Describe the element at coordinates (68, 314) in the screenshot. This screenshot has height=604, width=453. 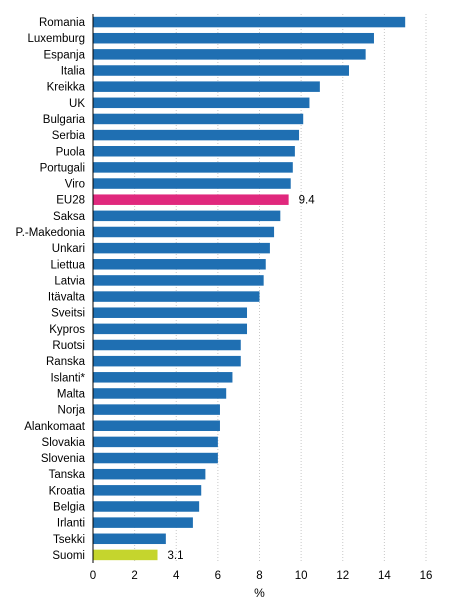
I see `category-label: Sveitsi` at that location.